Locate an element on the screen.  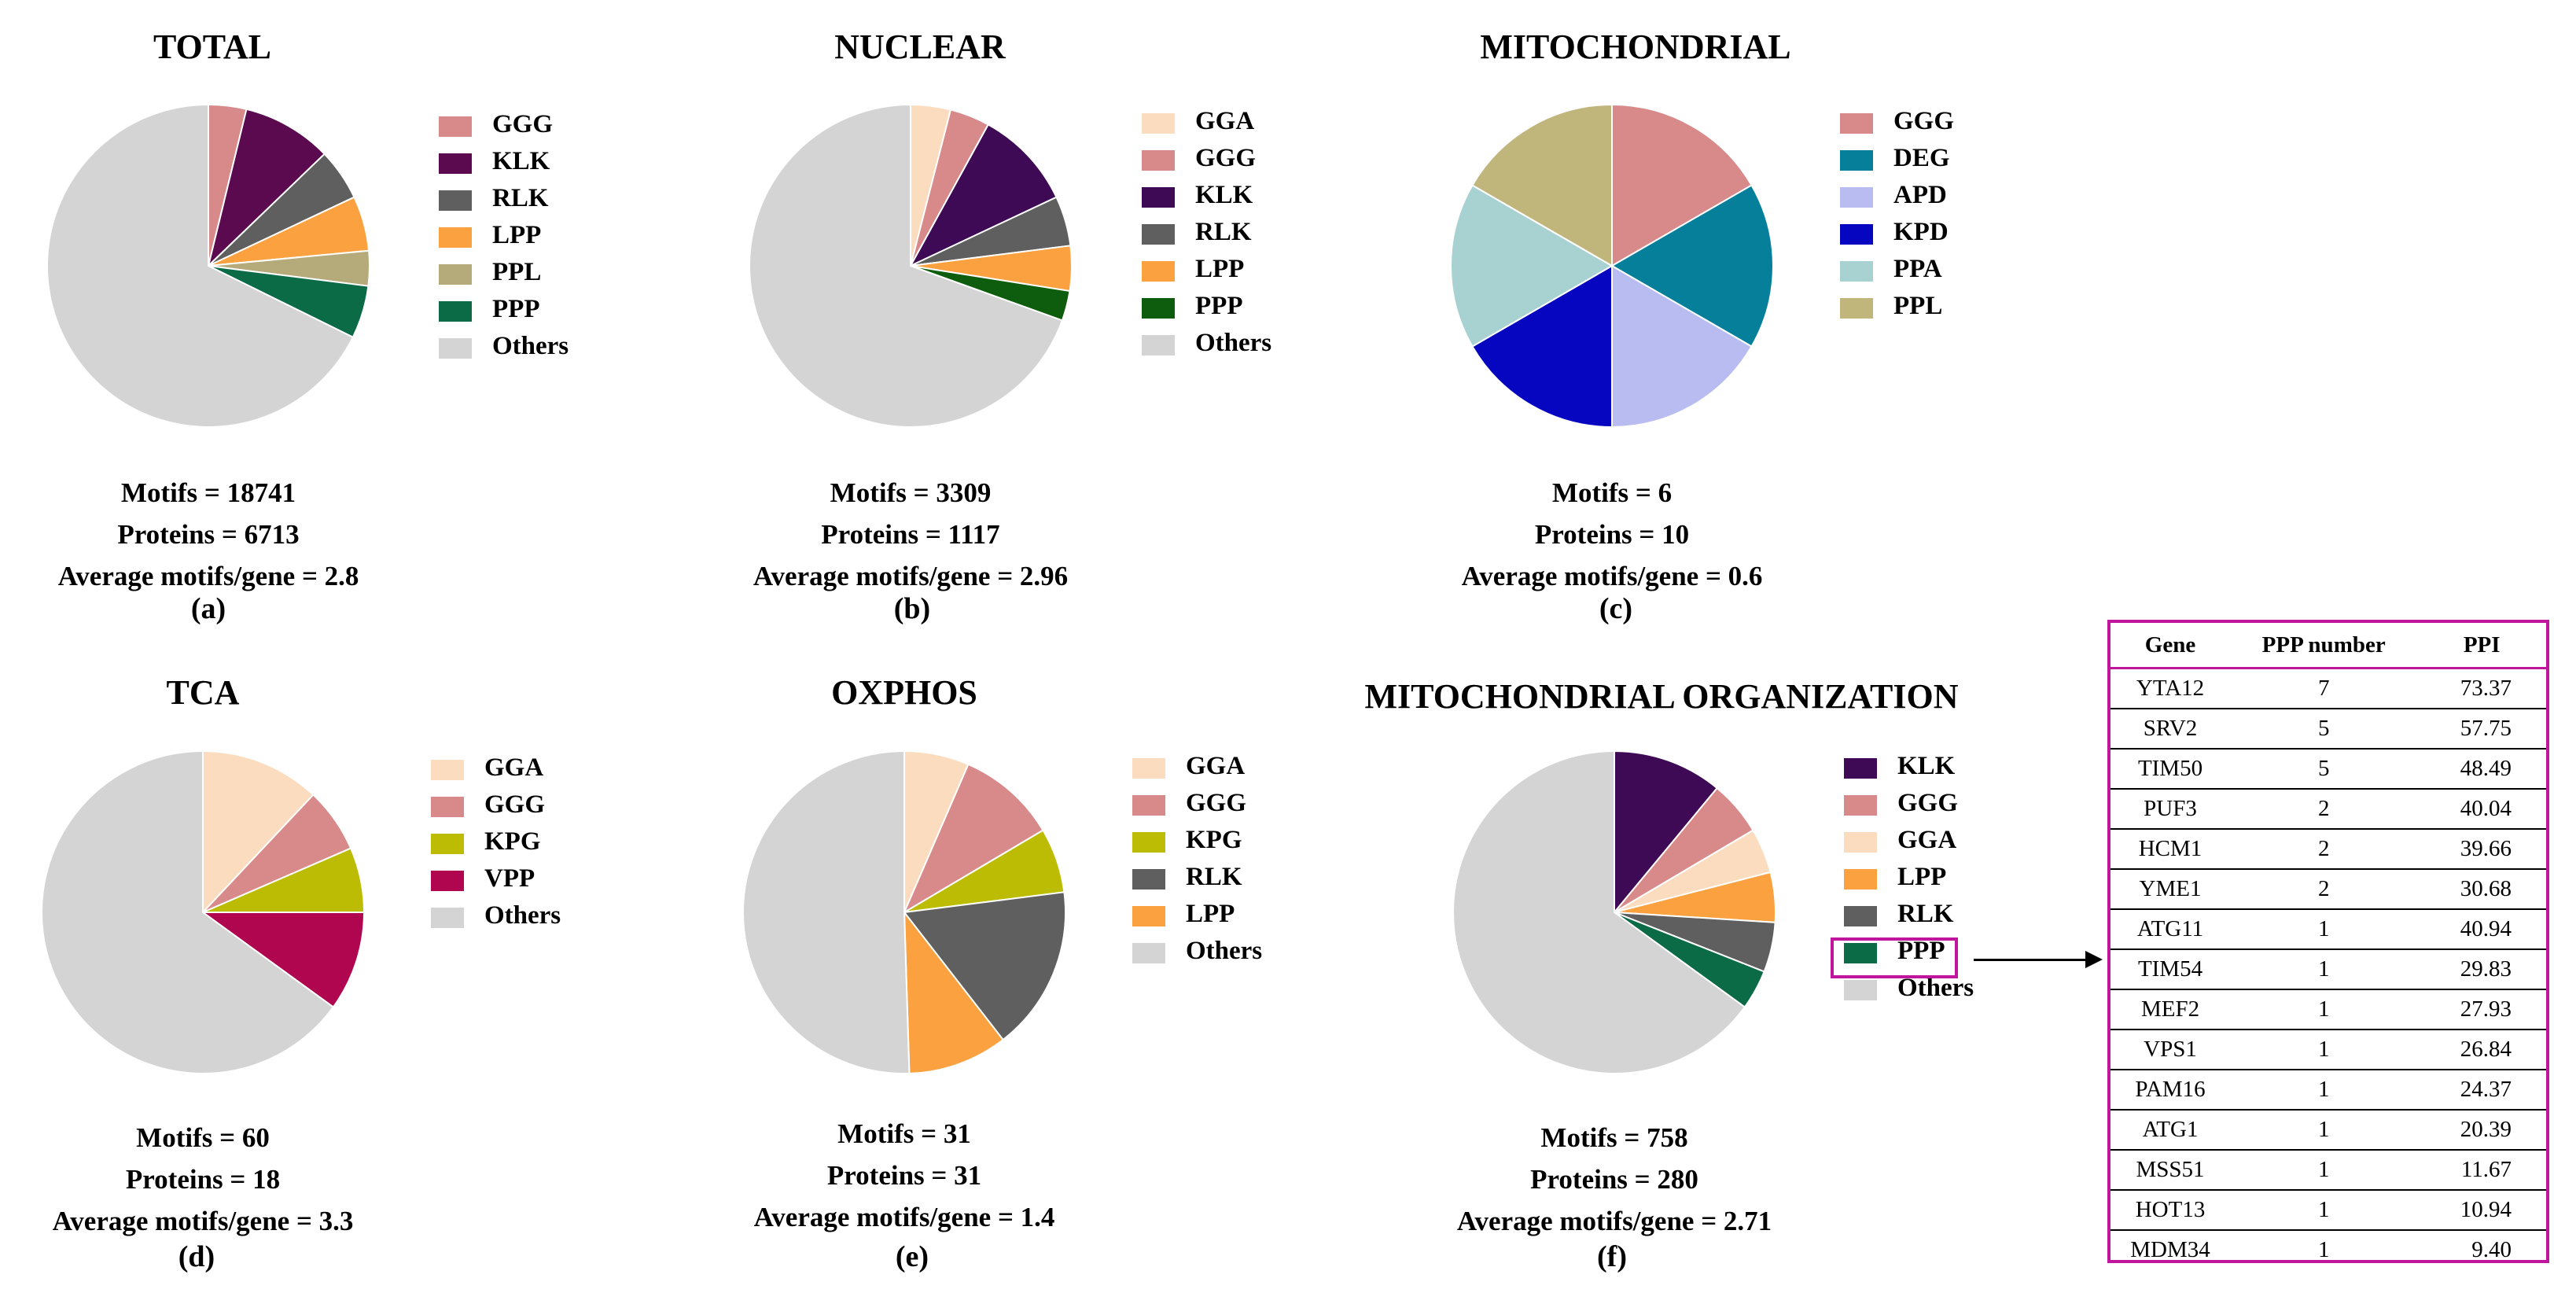
ppi-cell: 48.49 is located at coordinates (2482, 769).